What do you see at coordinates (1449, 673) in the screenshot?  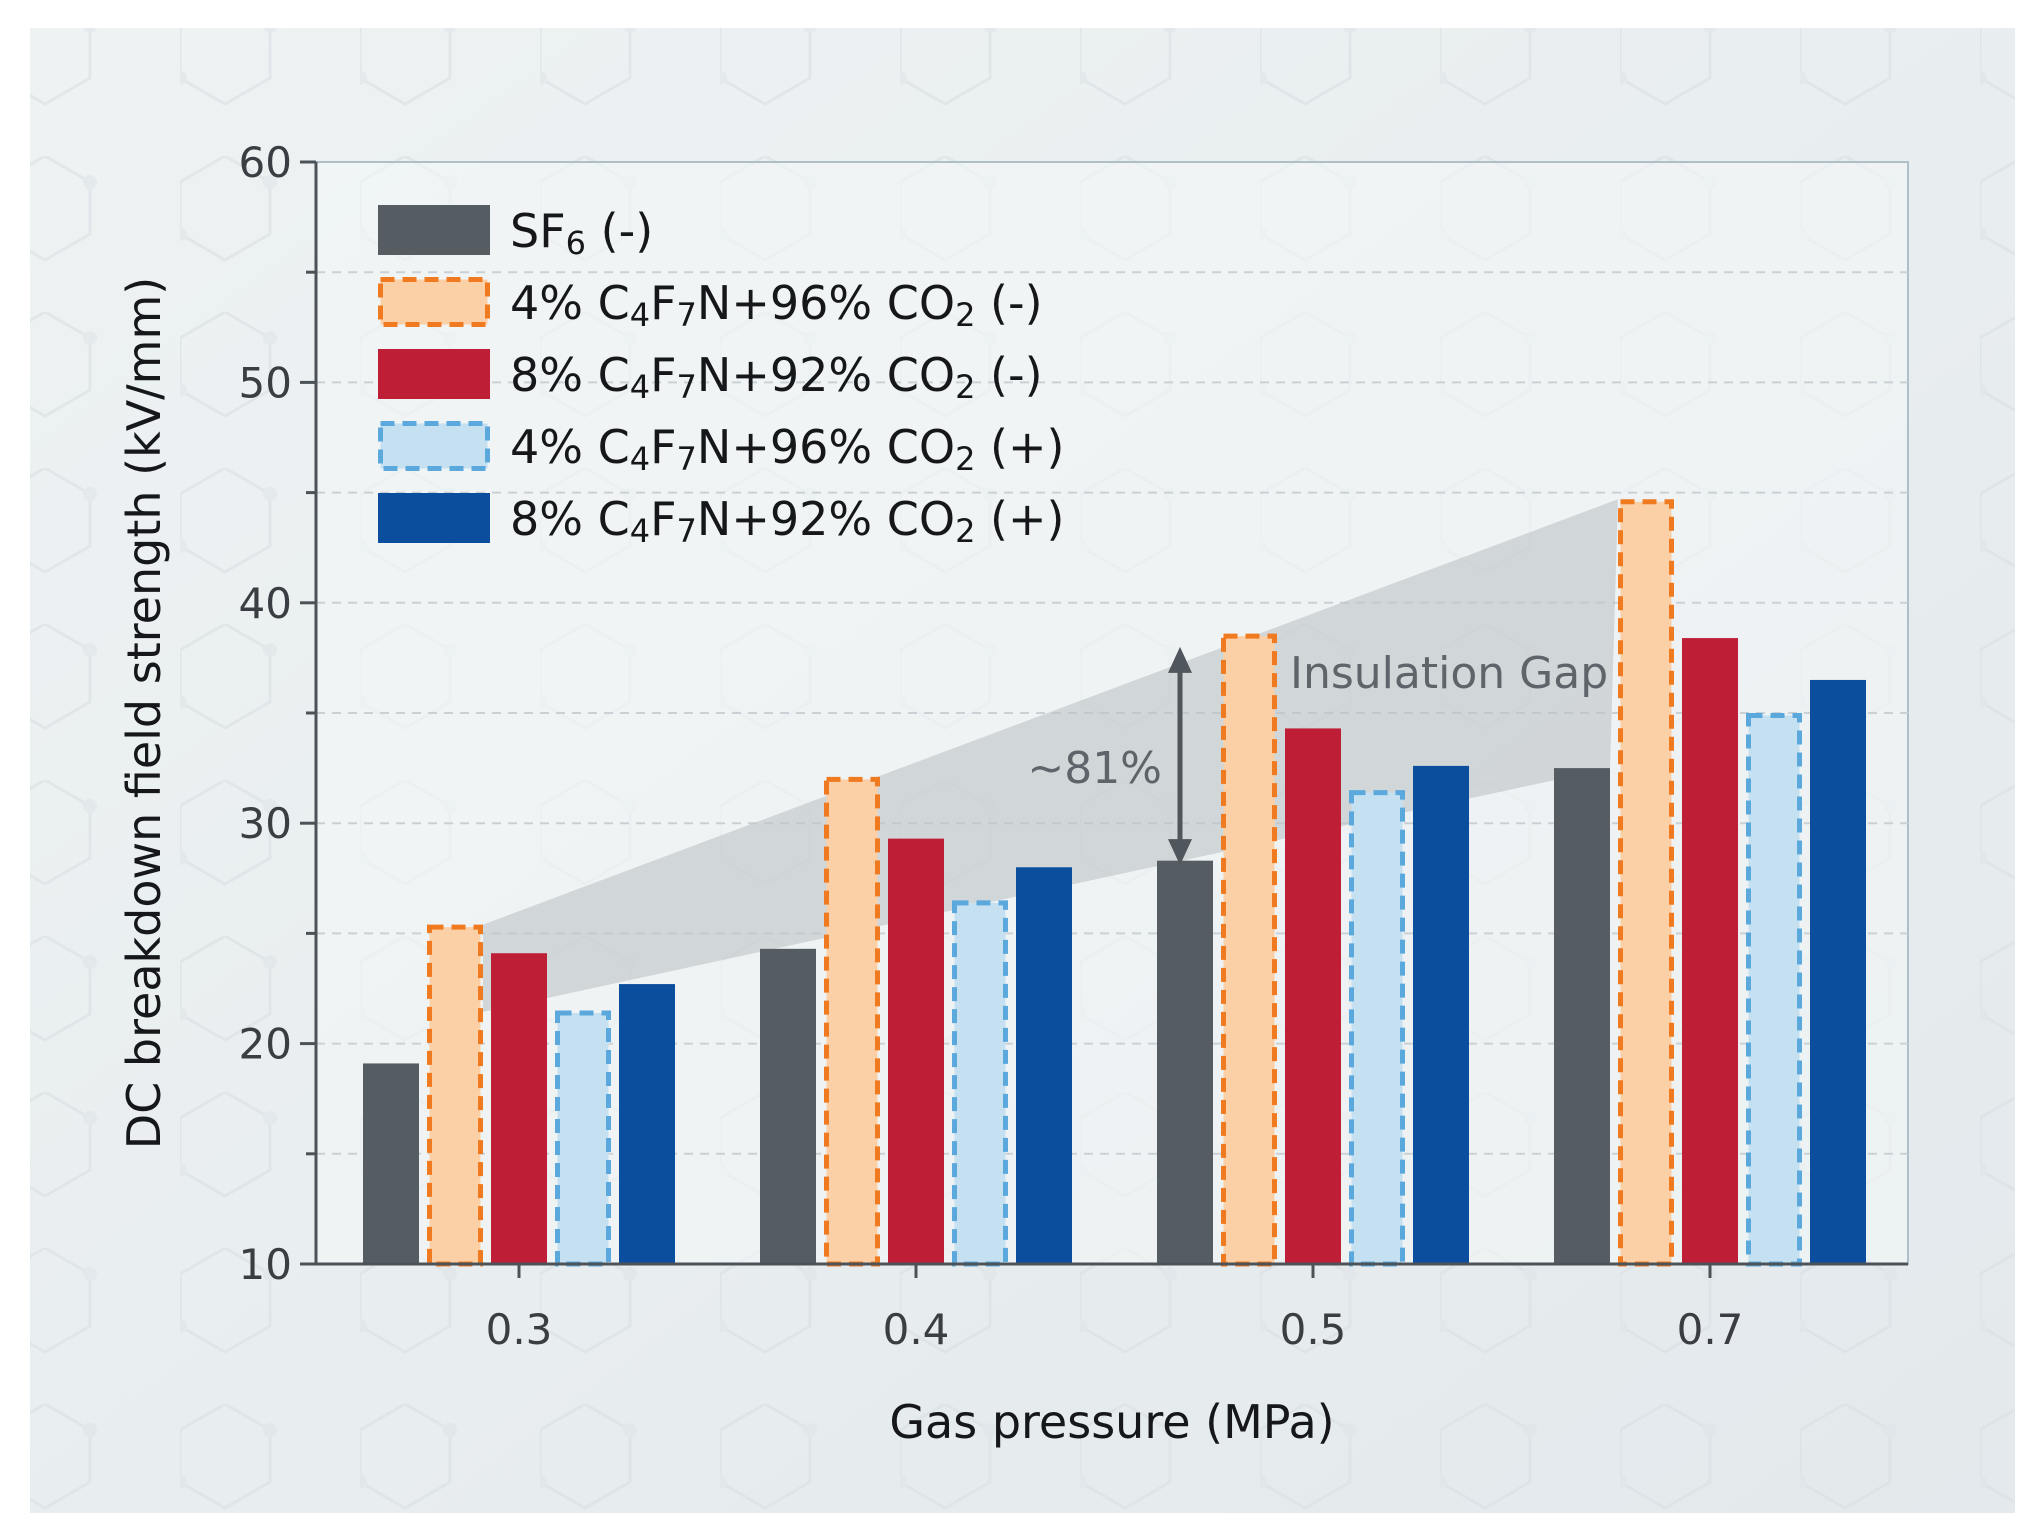 I see `insulation-gap-label: Insulation Gap` at bounding box center [1449, 673].